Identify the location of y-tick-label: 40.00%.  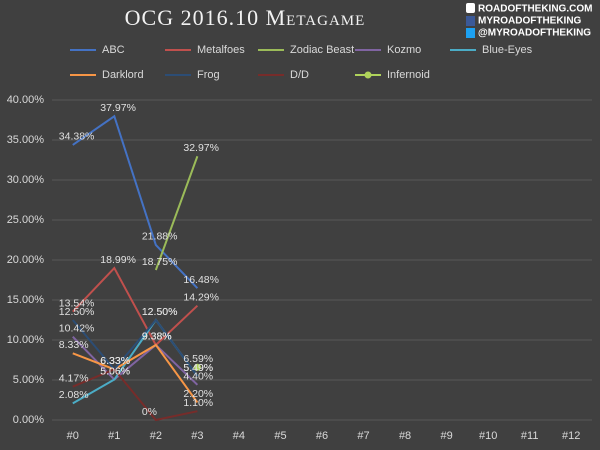
(26, 100).